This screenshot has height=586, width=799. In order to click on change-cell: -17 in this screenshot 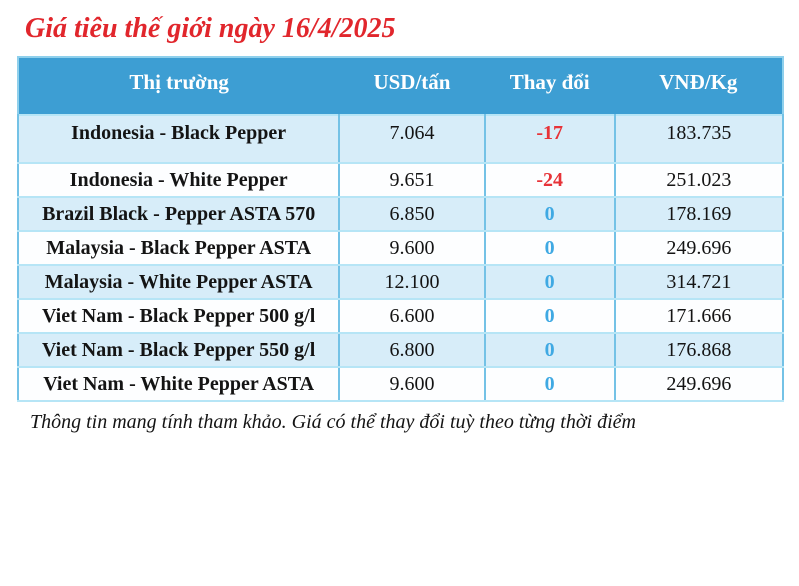, I will do `click(549, 139)`.